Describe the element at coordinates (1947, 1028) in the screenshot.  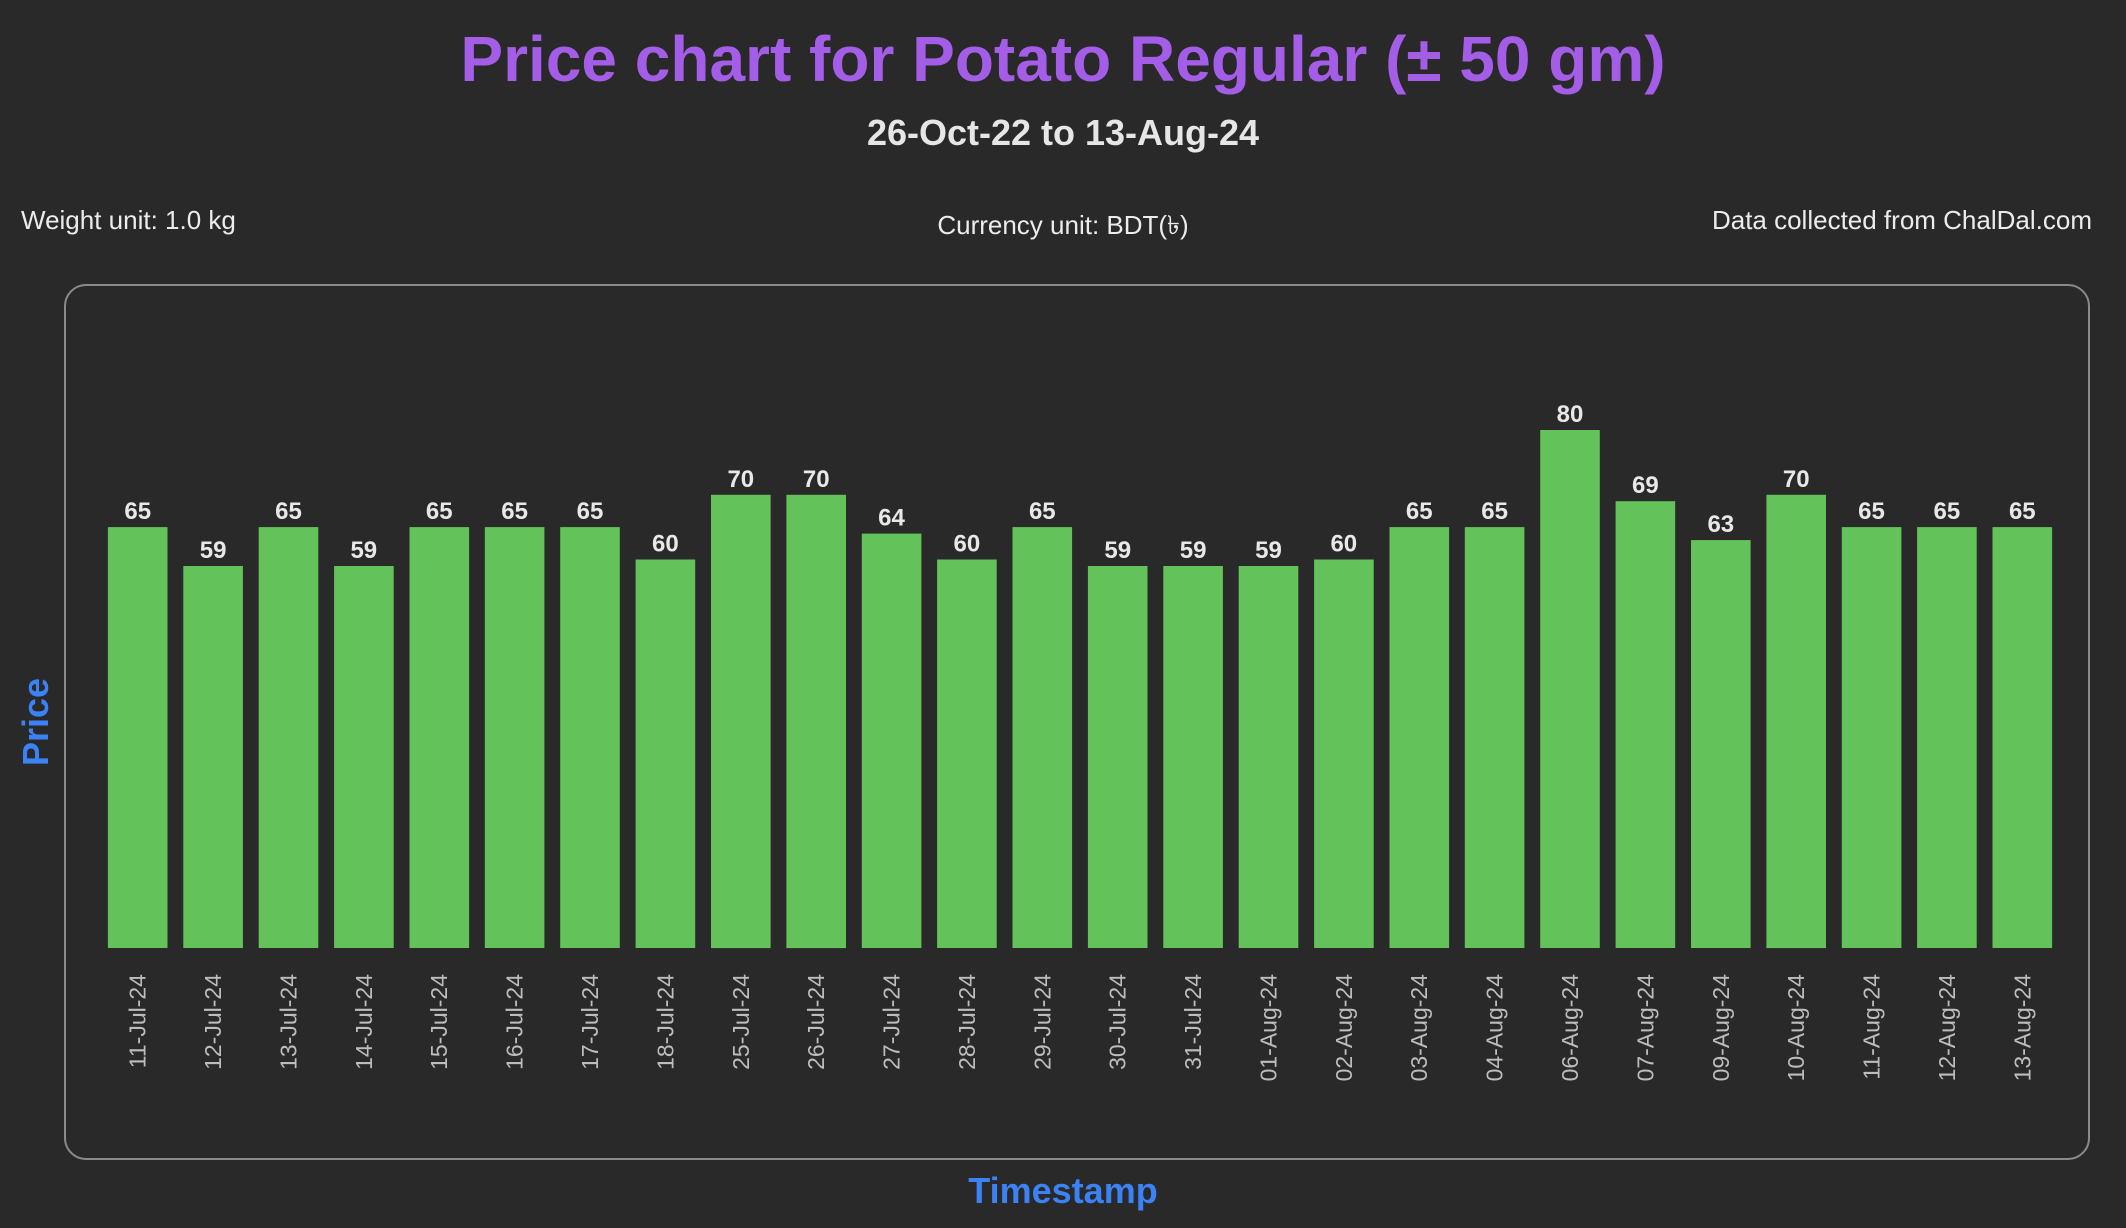
I see `x-tick-label: 12-Aug-24` at that location.